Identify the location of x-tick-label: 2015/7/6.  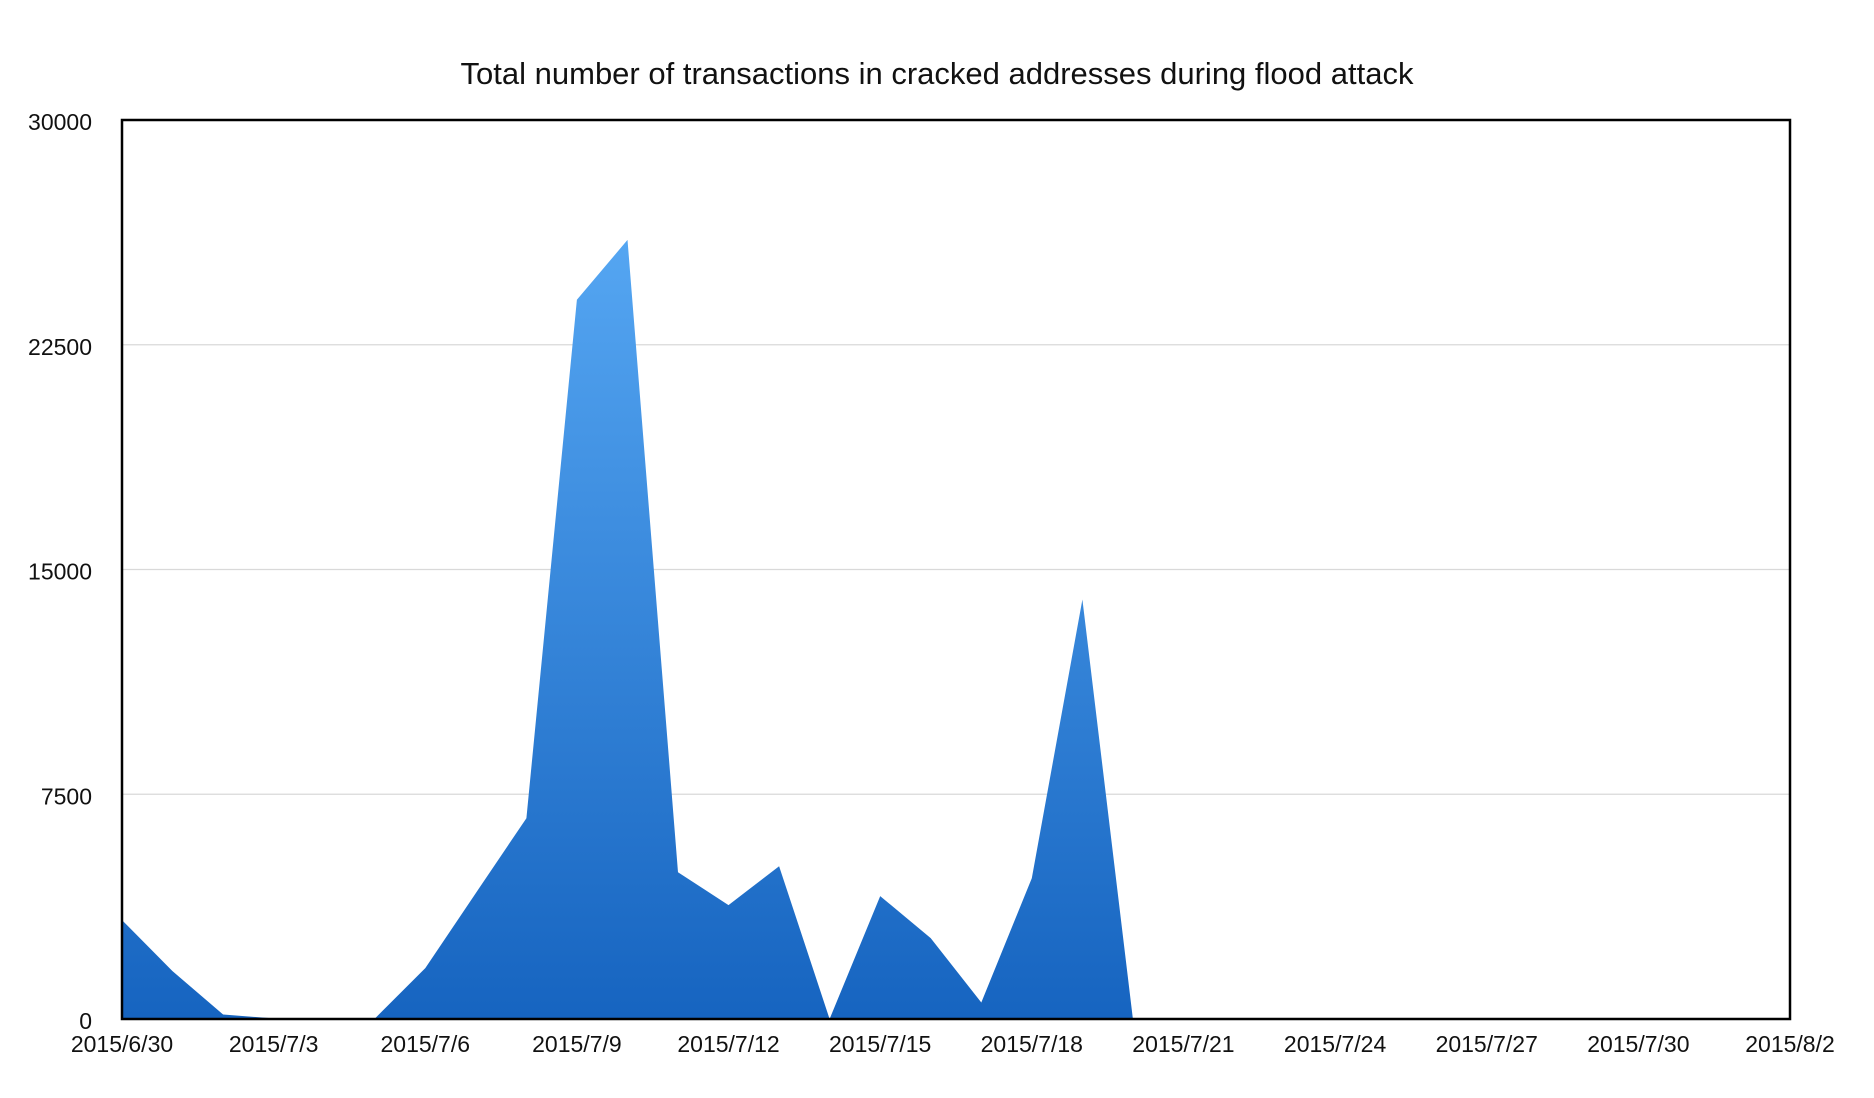
(426, 1044).